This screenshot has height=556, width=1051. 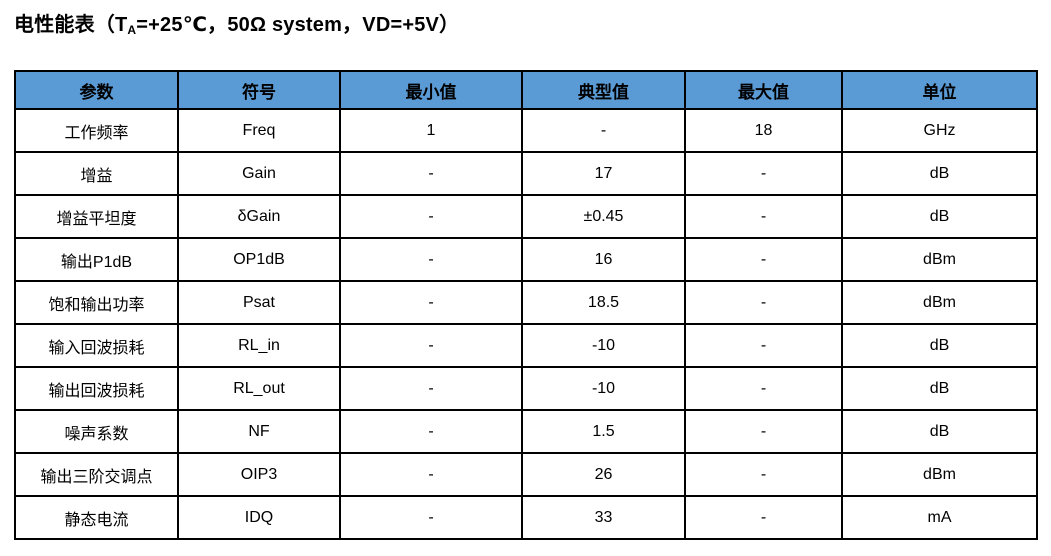 What do you see at coordinates (431, 90) in the screenshot?
I see `header-min: 最小值` at bounding box center [431, 90].